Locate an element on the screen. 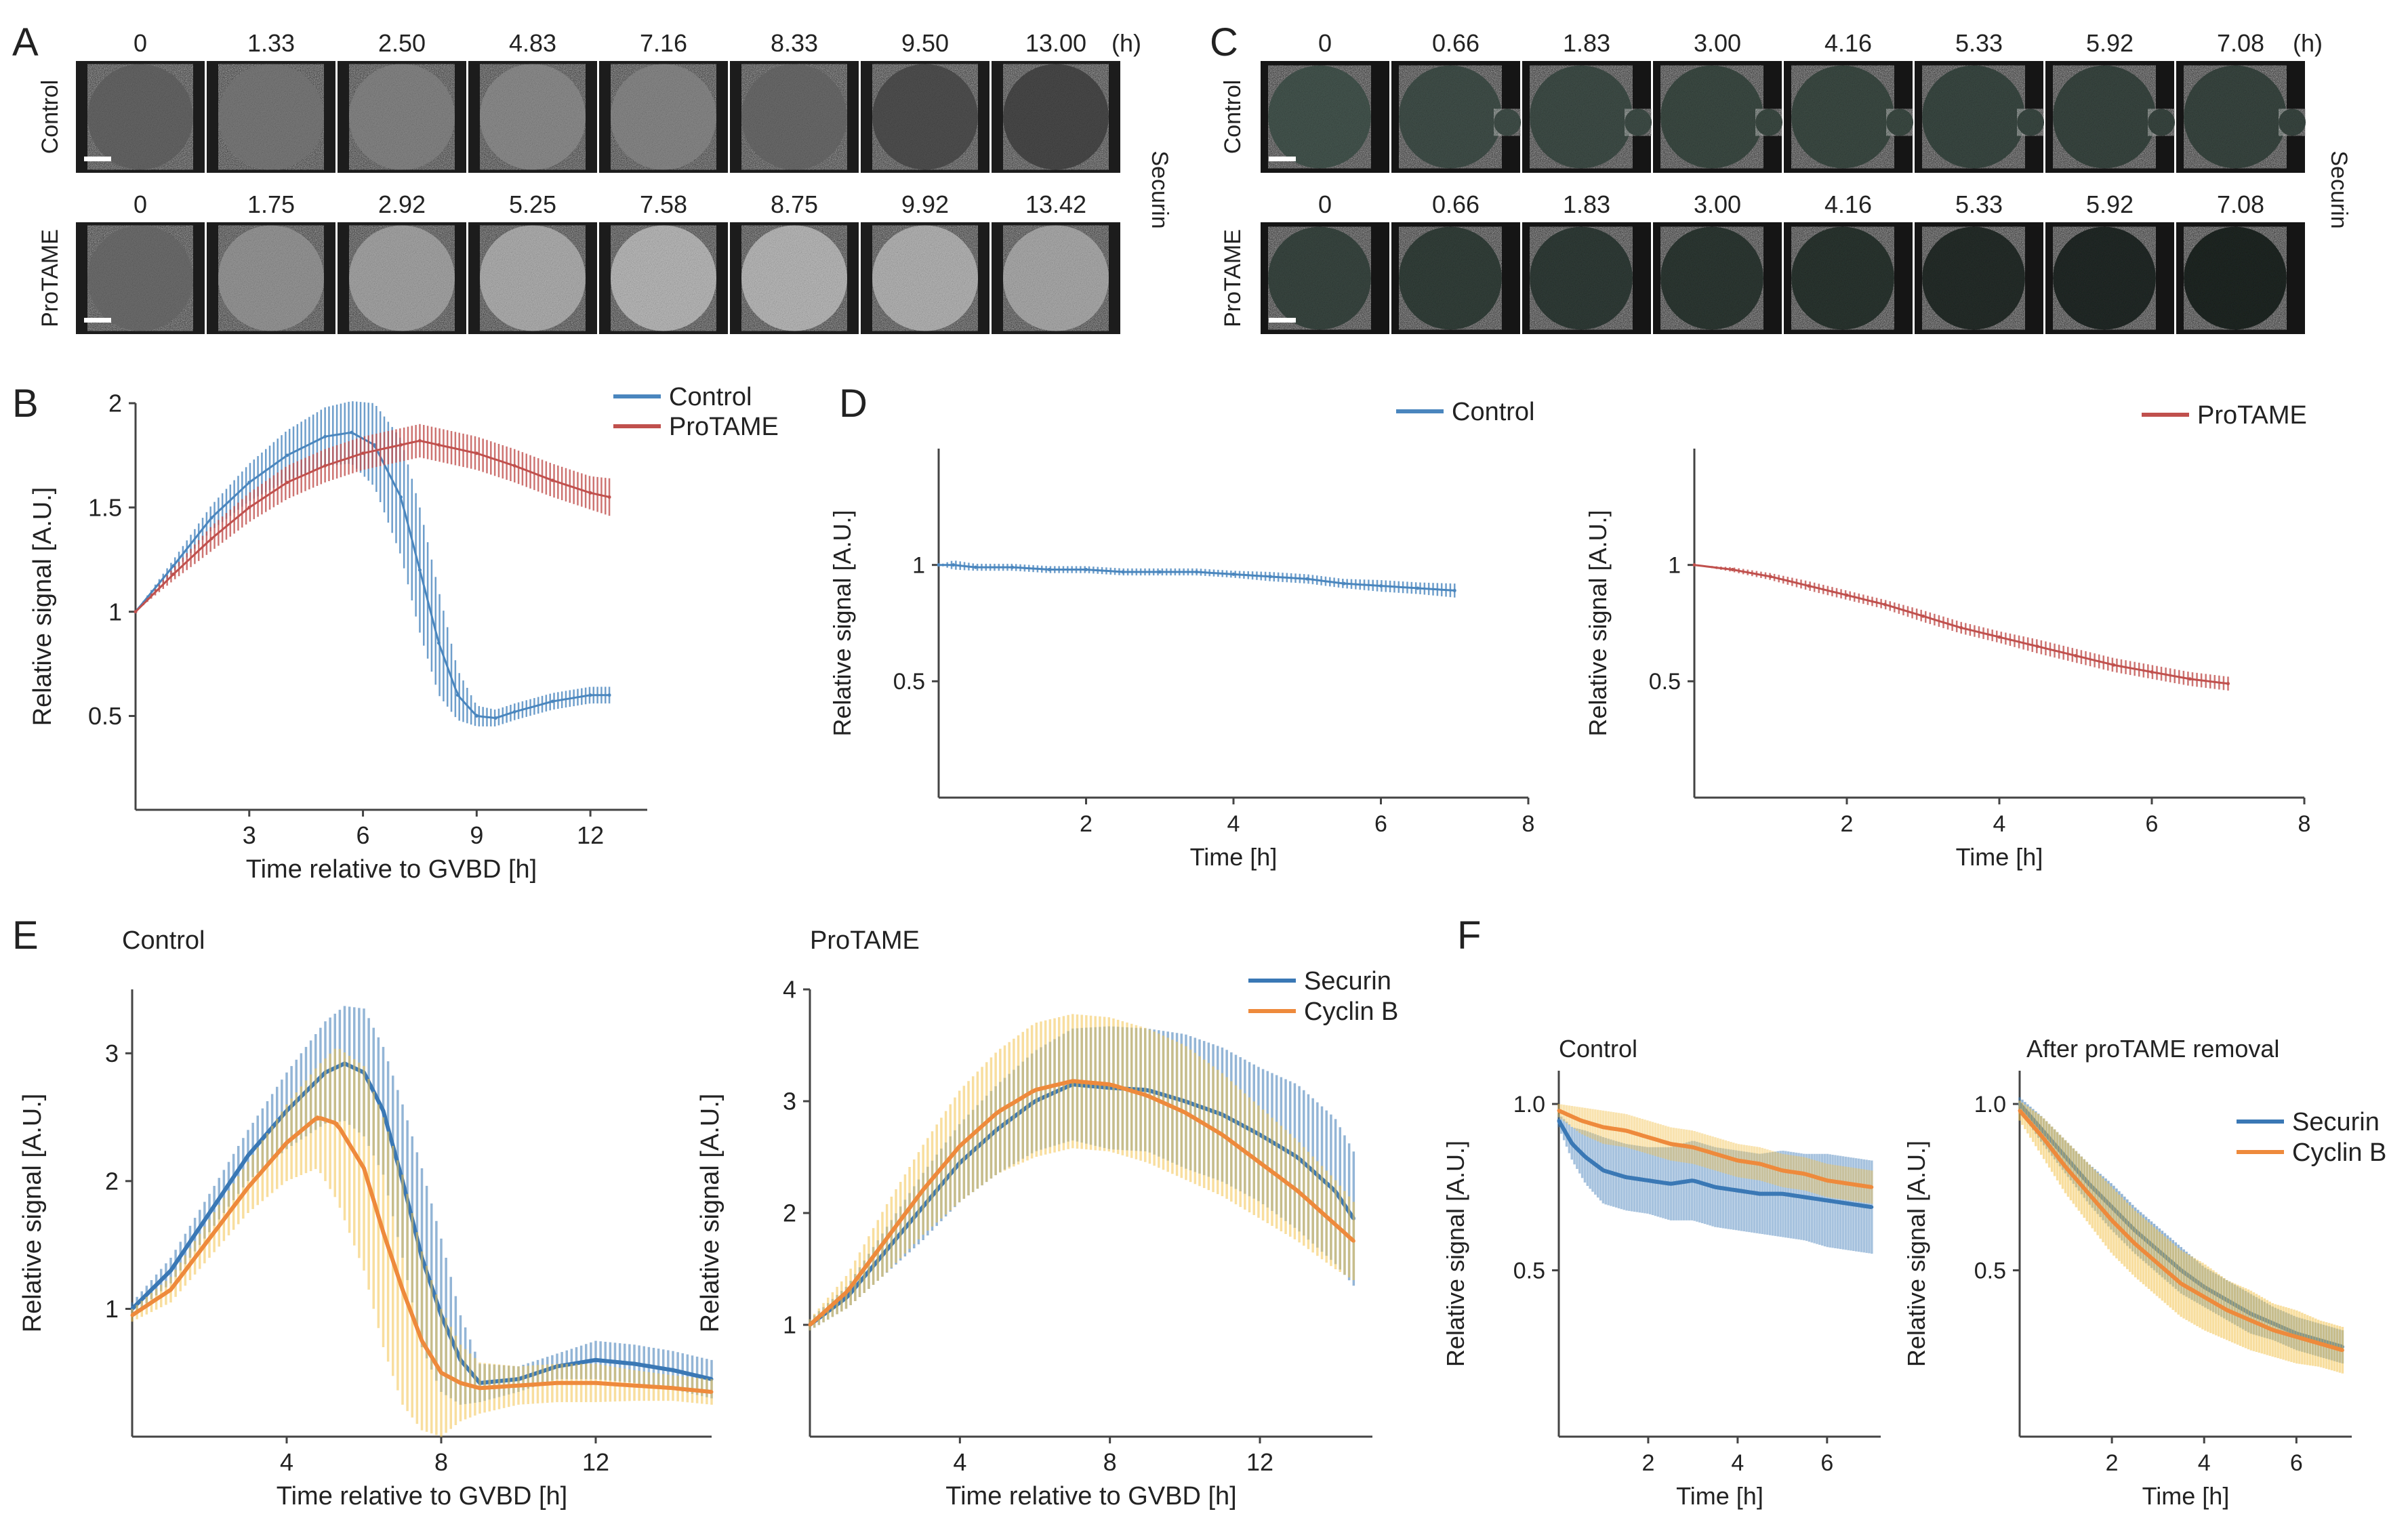 This screenshot has width=2408, height=1520. x-tick-label: 4 is located at coordinates (1999, 824).